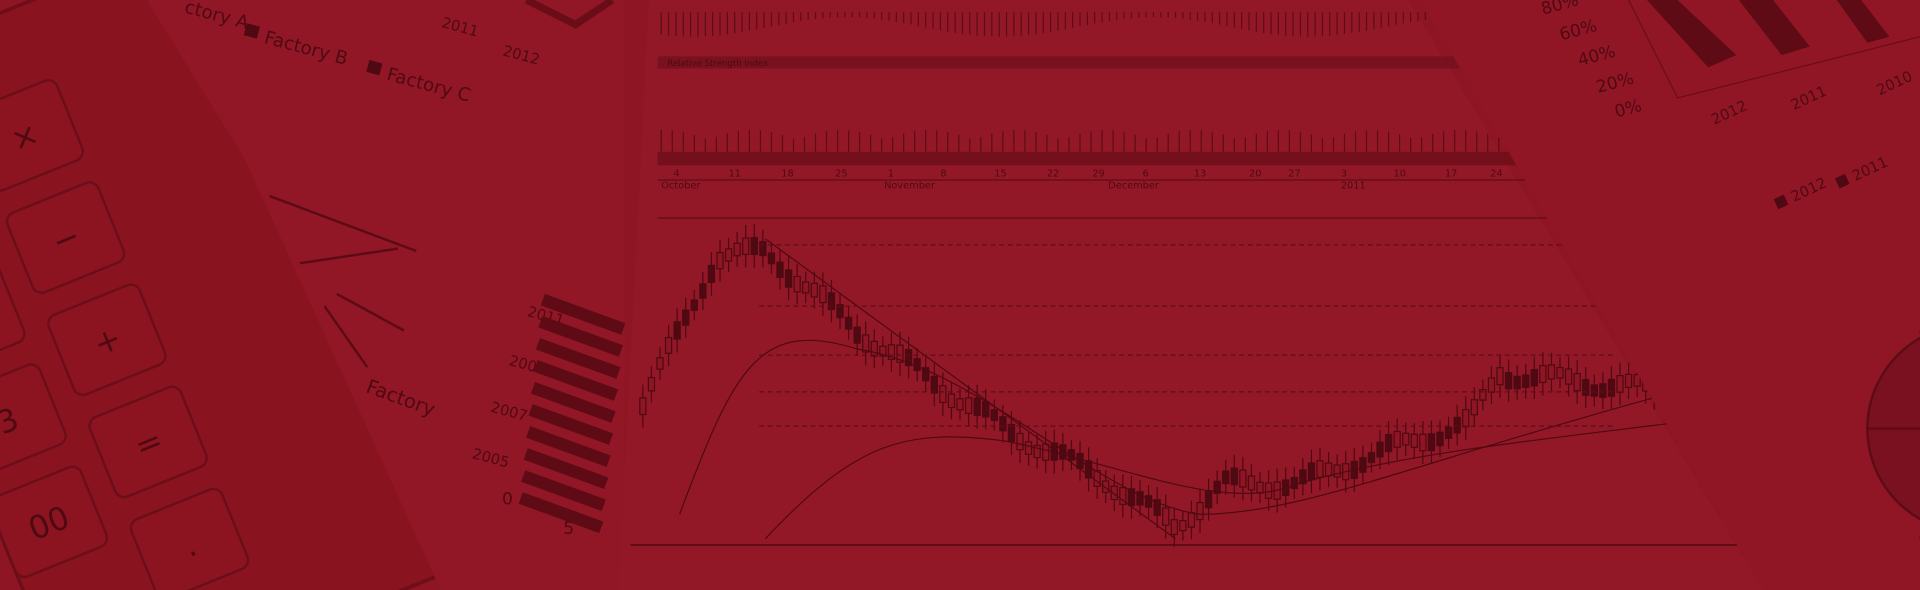  What do you see at coordinates (1451, 173) in the screenshot?
I see `day-label: 17` at bounding box center [1451, 173].